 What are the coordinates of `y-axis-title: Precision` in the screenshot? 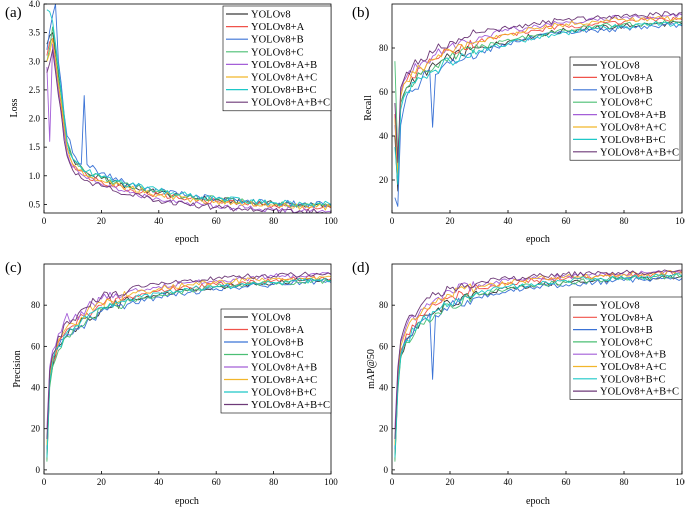 It's located at (17, 368).